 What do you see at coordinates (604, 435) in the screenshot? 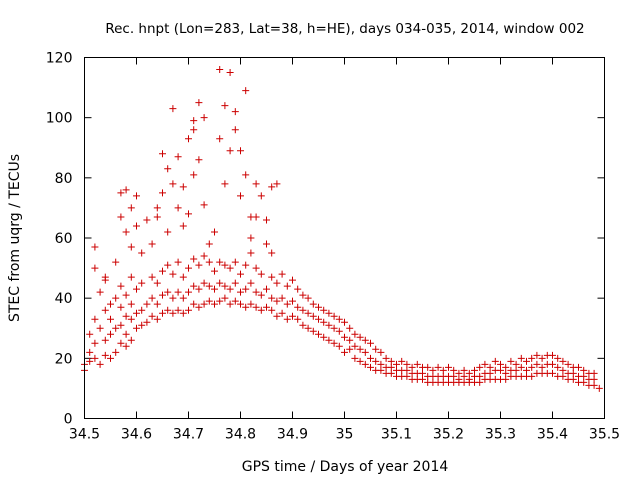
I see `x-tick-label-10: 35.5` at bounding box center [604, 435].